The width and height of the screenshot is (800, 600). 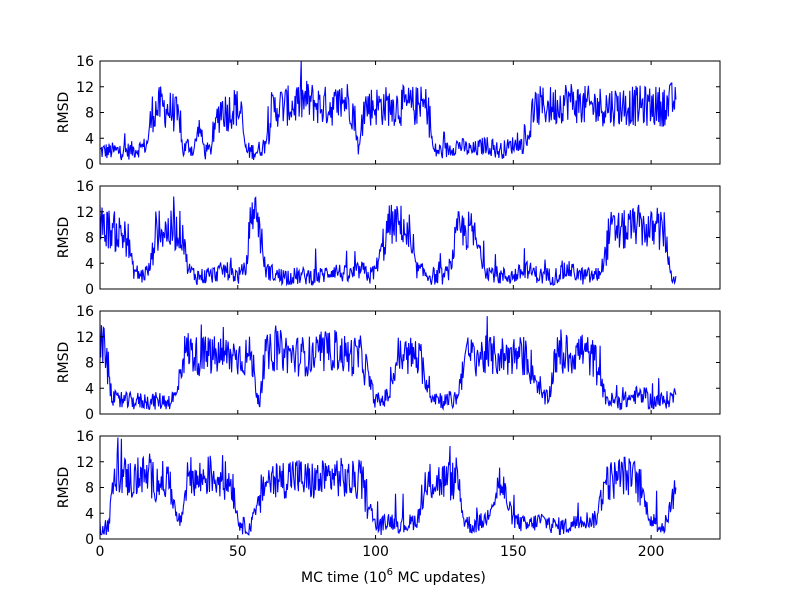 I want to click on x-tick-label-2: 100, so click(x=375, y=552).